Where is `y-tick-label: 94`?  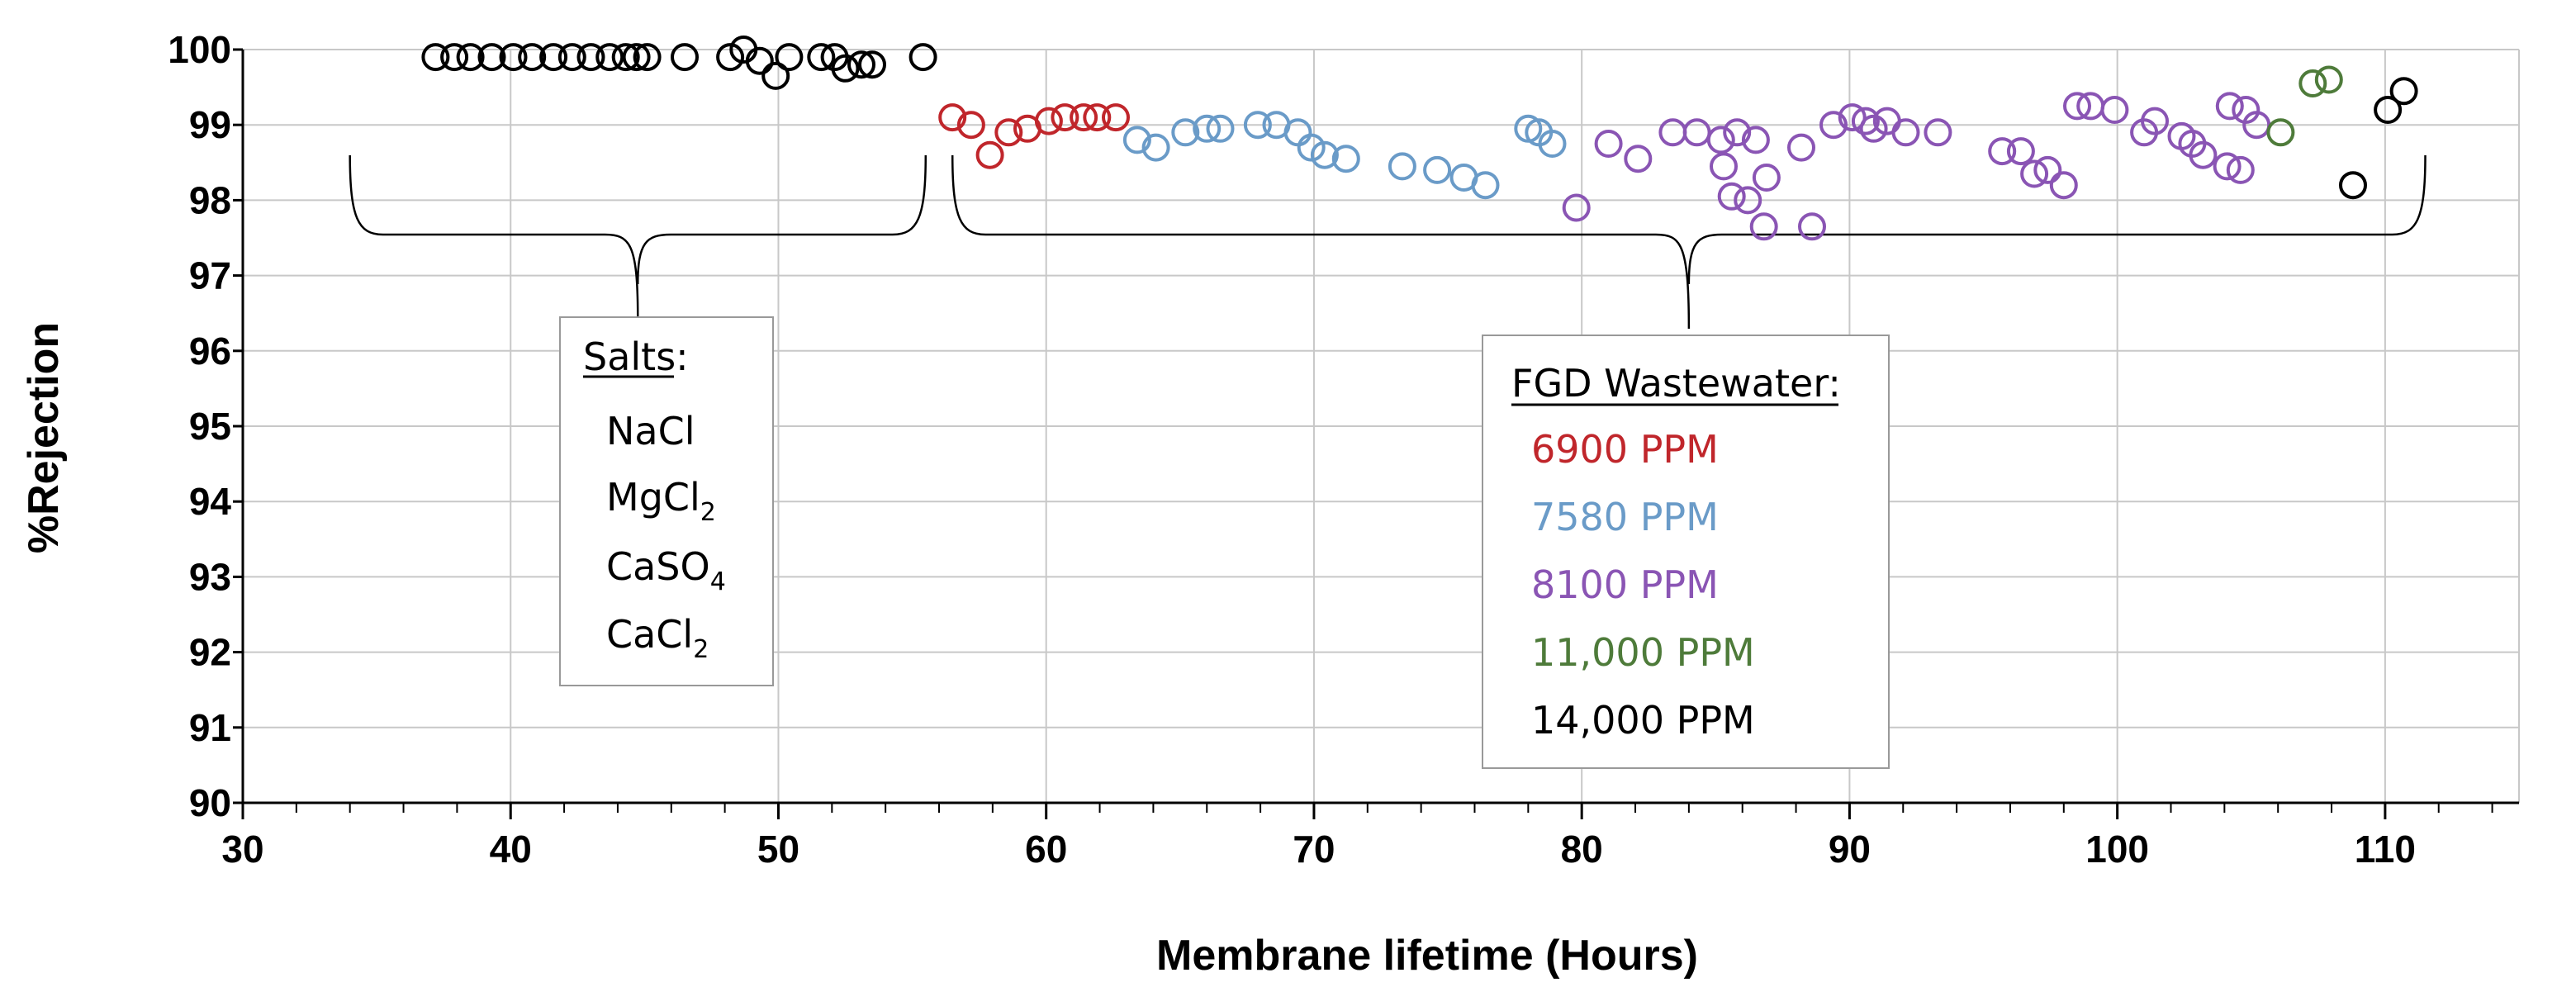
y-tick-label: 94 is located at coordinates (210, 501).